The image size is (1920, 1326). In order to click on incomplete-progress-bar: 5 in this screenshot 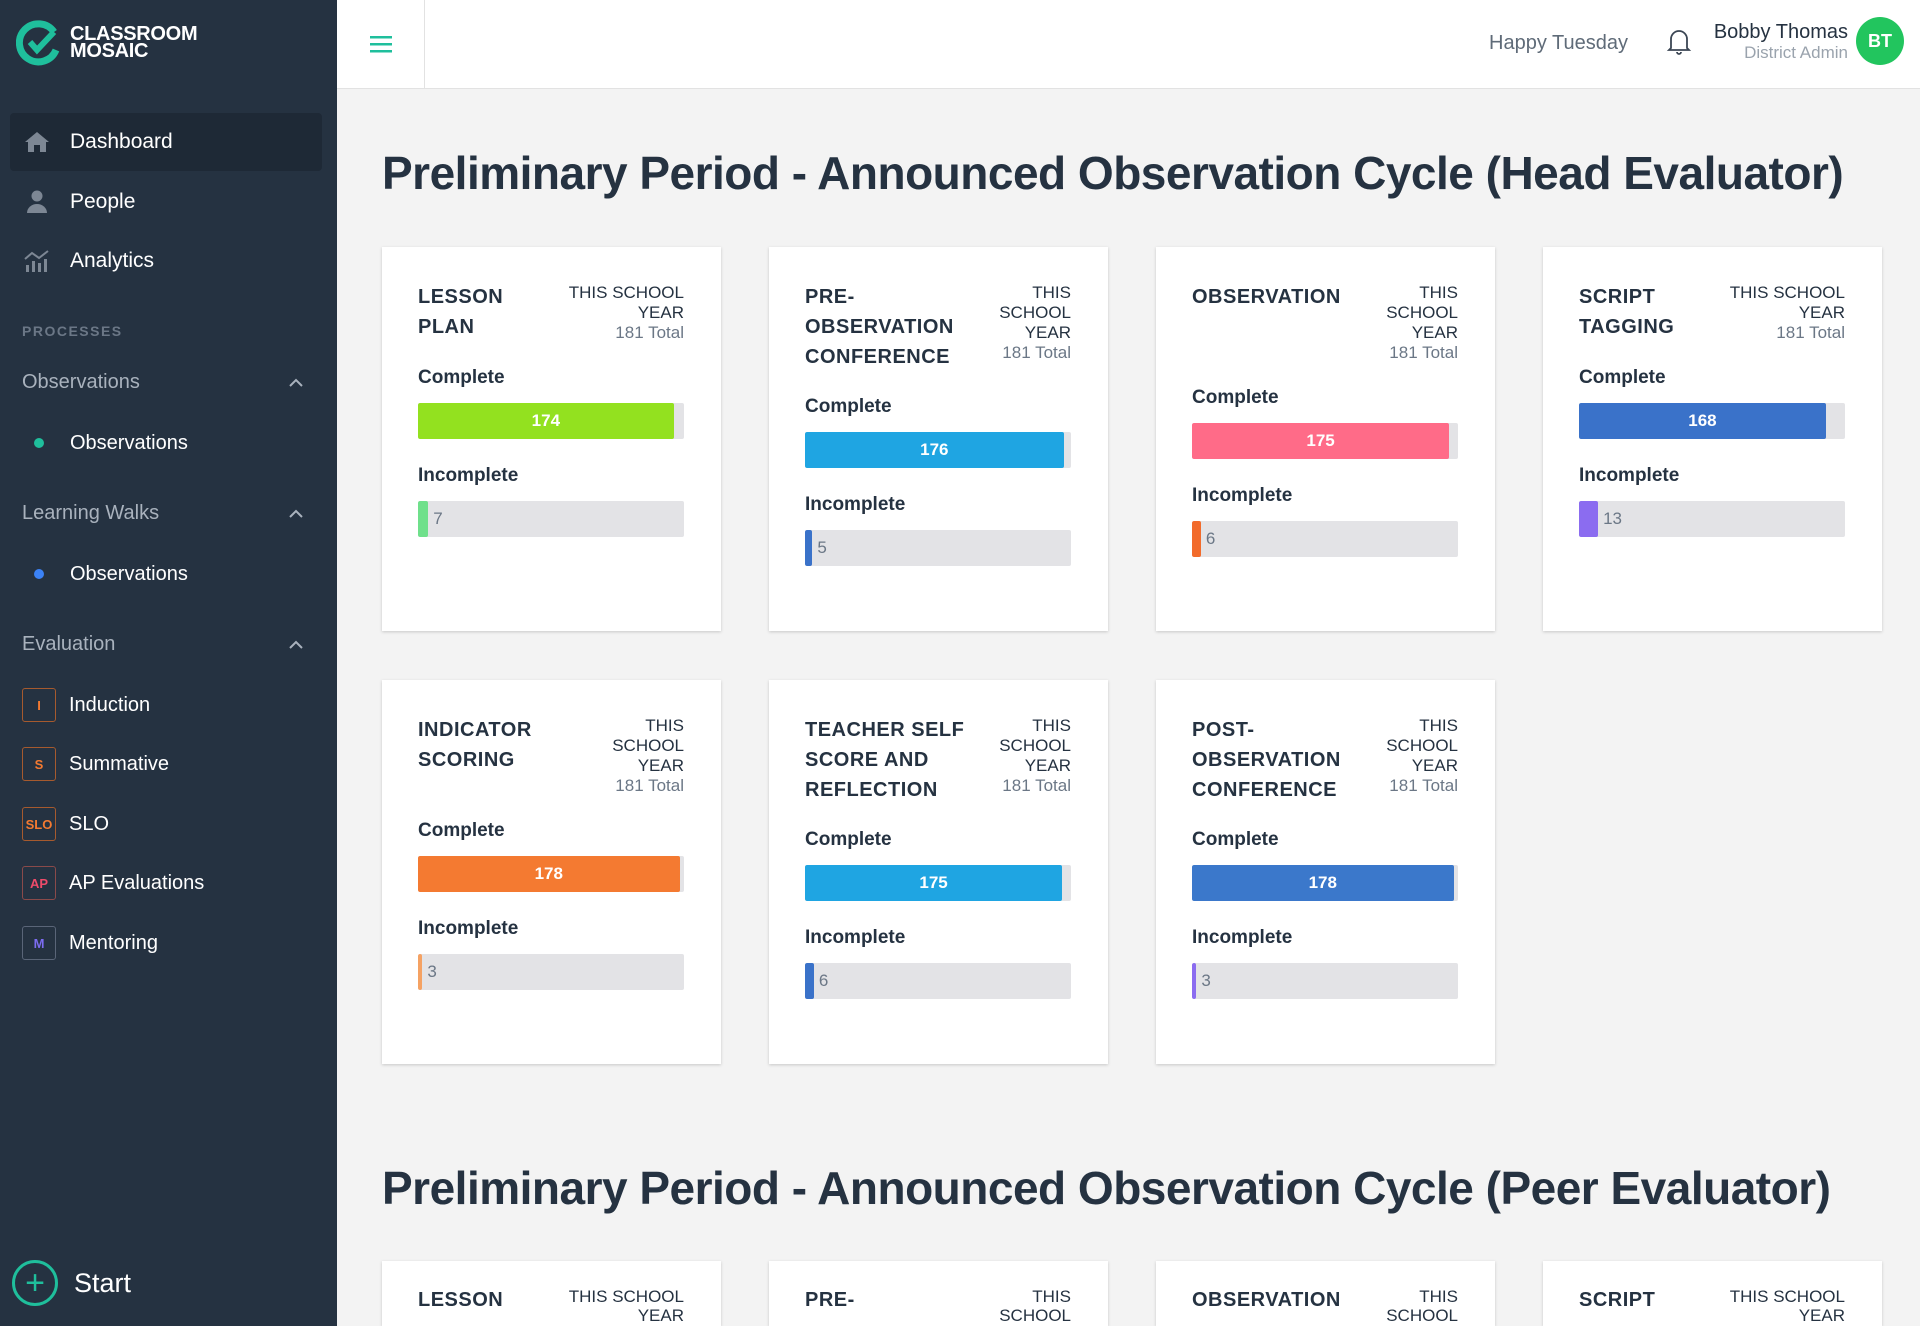, I will do `click(938, 548)`.